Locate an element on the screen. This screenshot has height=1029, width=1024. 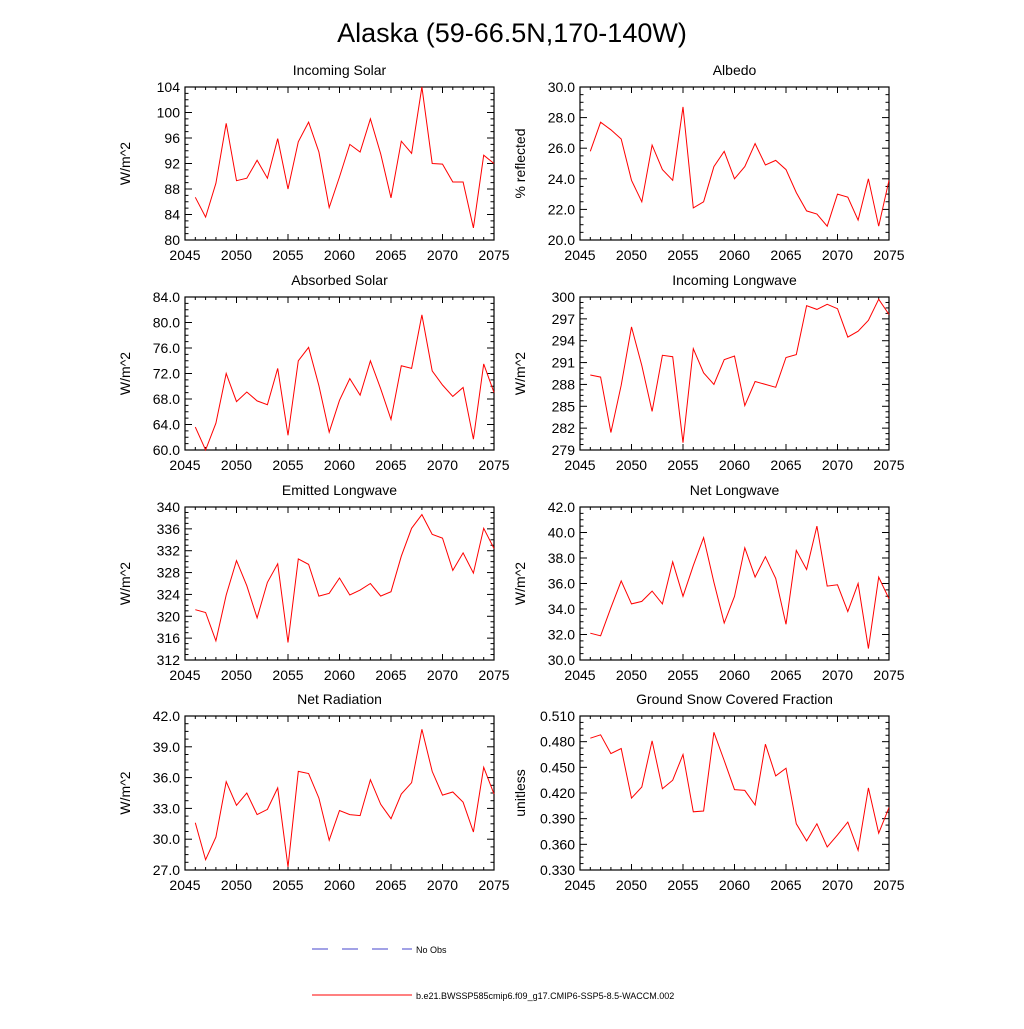
y-tick-label: 84.0 is located at coordinates (166, 297).